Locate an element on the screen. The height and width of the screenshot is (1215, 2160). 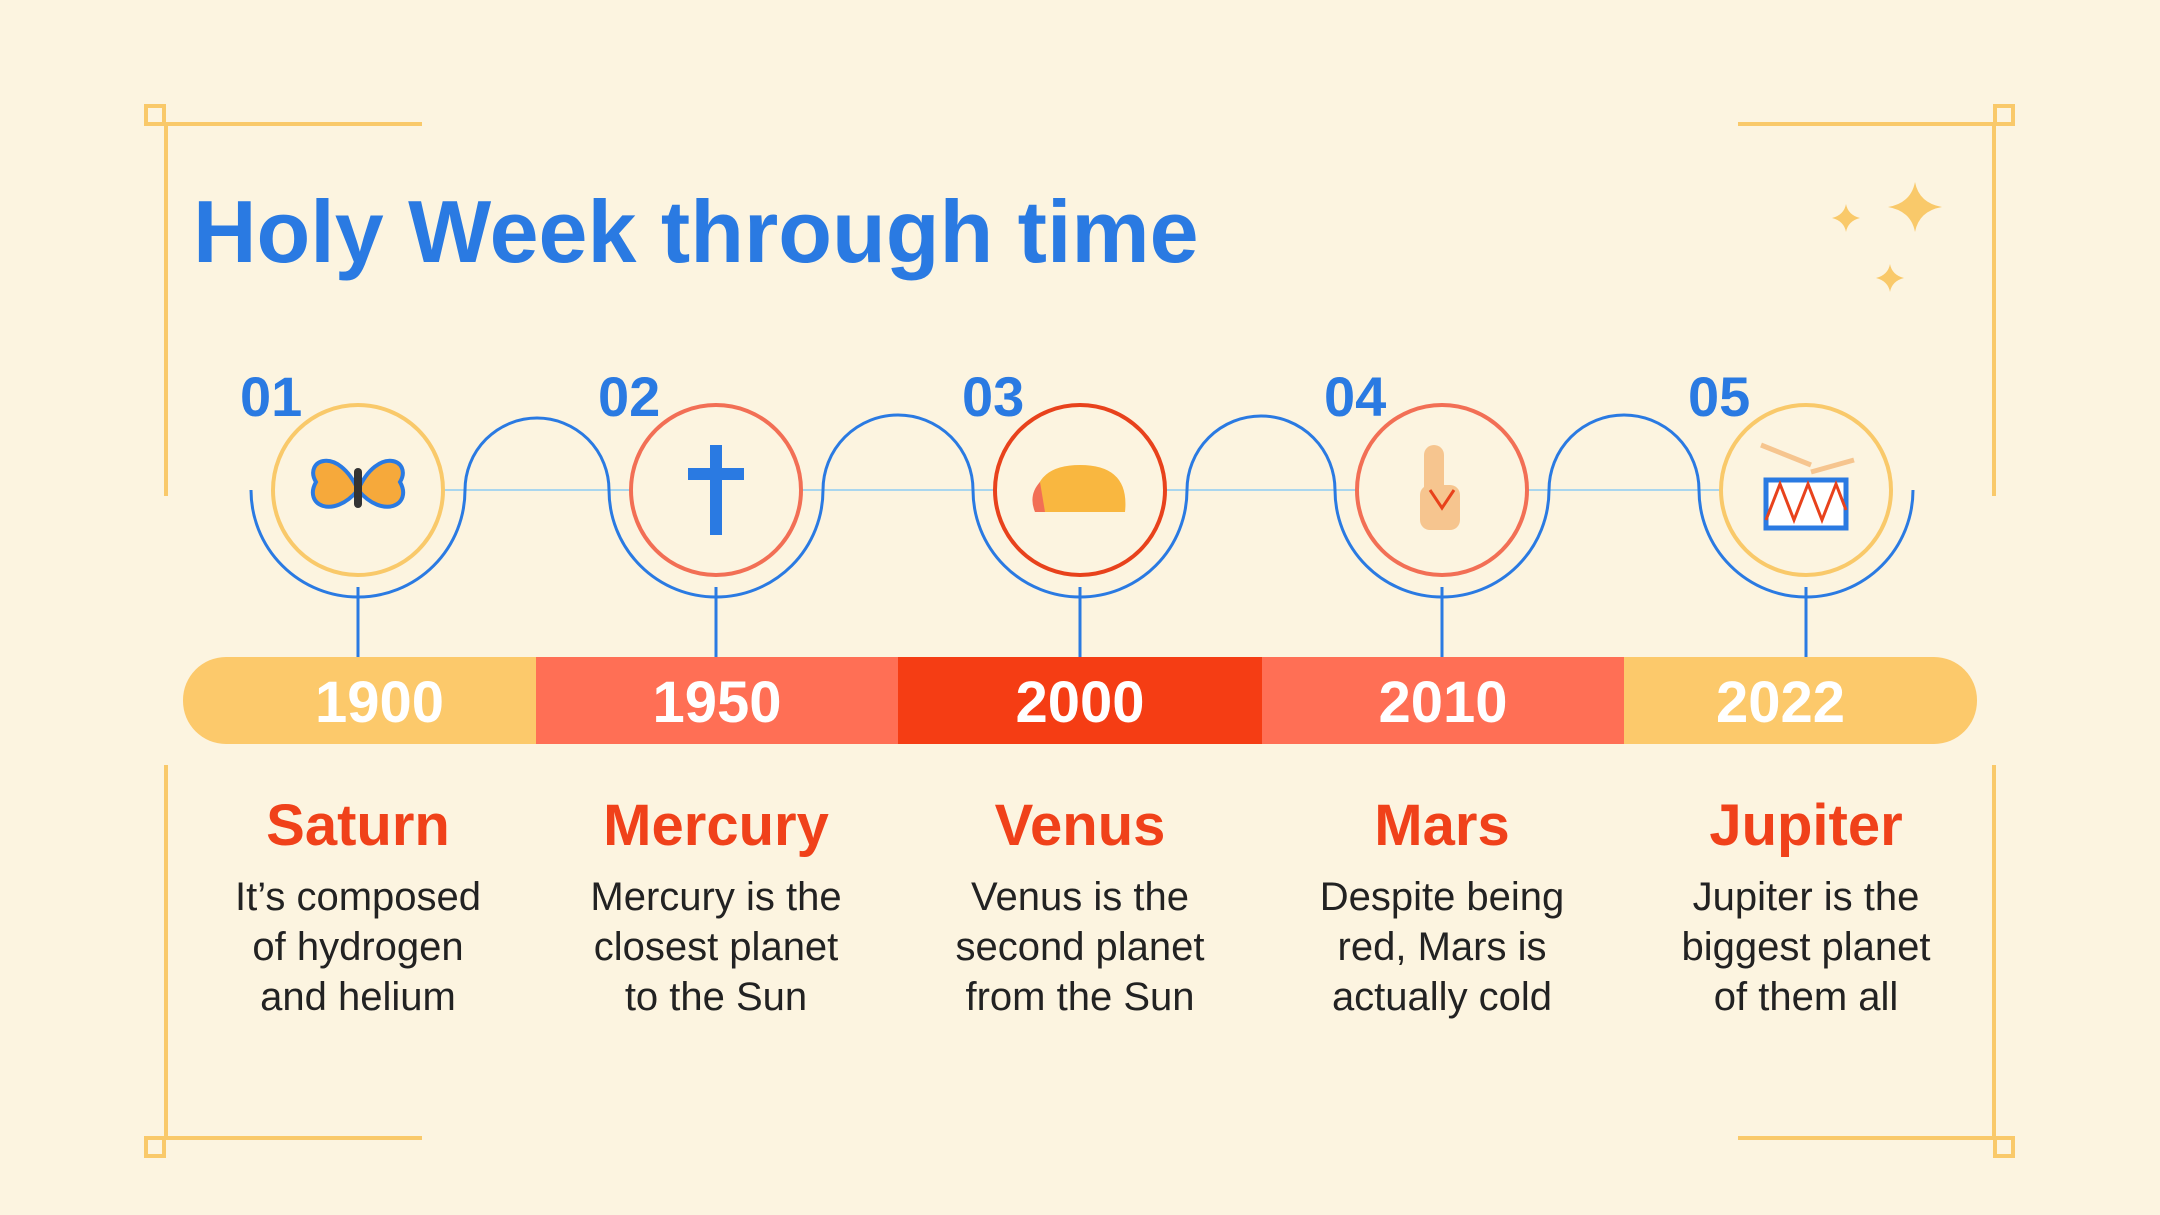
item-name: Mercury is located at coordinates (716, 825).